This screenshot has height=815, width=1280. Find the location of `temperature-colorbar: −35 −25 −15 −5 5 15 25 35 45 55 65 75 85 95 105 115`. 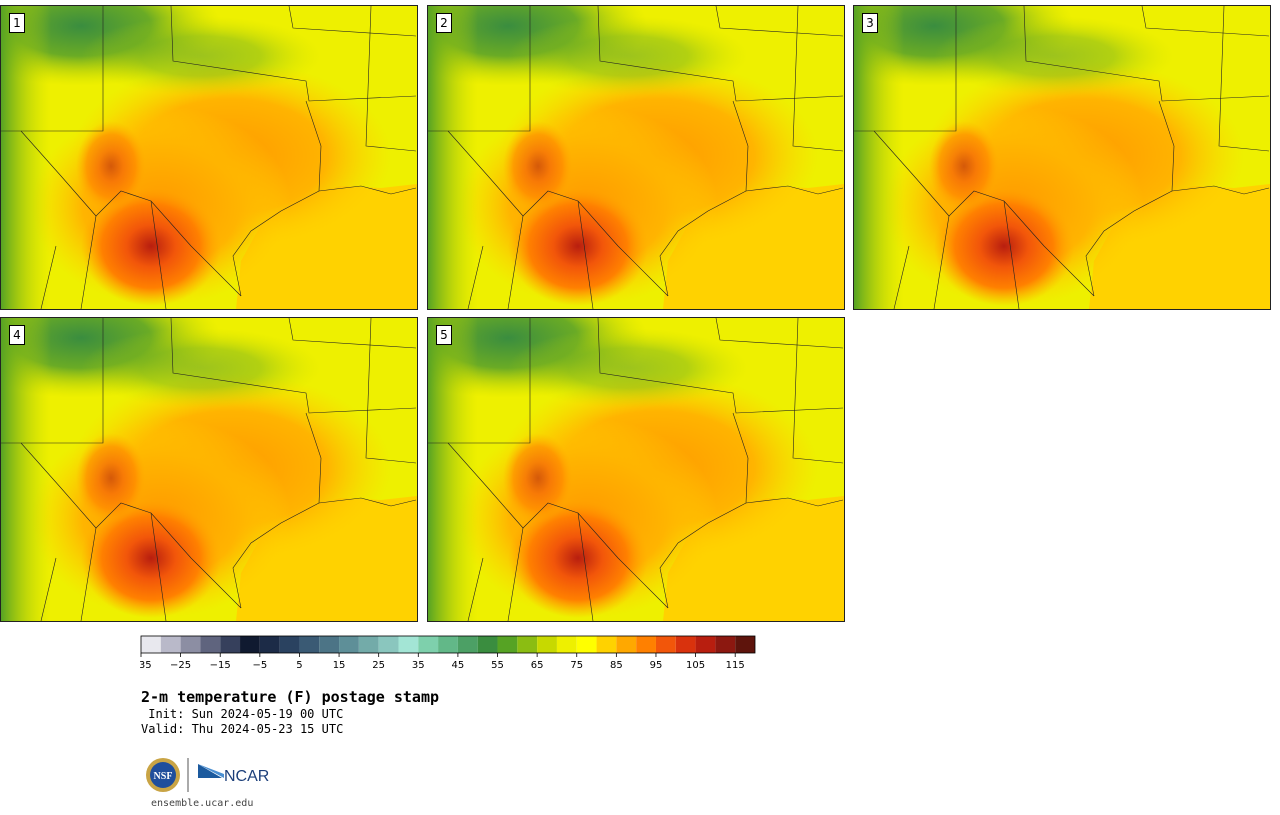

temperature-colorbar: −35 −25 −15 −5 5 15 25 35 45 55 65 75 85 95 105 115 is located at coordinates (448, 653).